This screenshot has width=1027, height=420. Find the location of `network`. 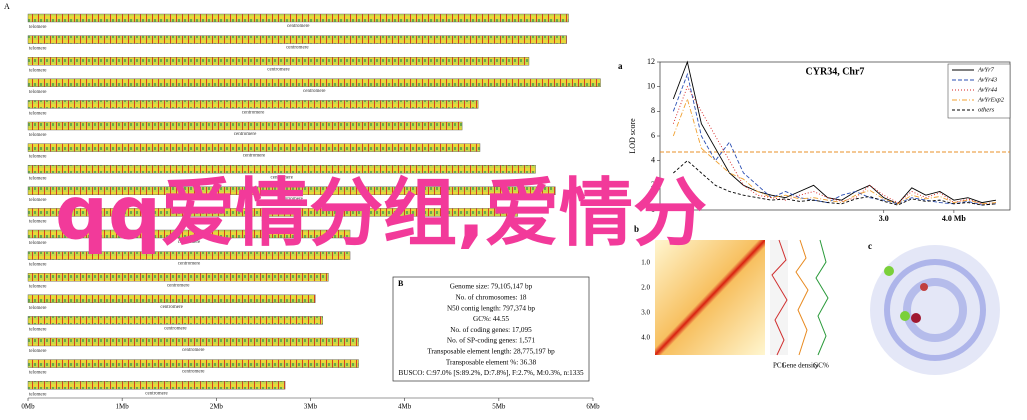

network is located at coordinates (935, 310).